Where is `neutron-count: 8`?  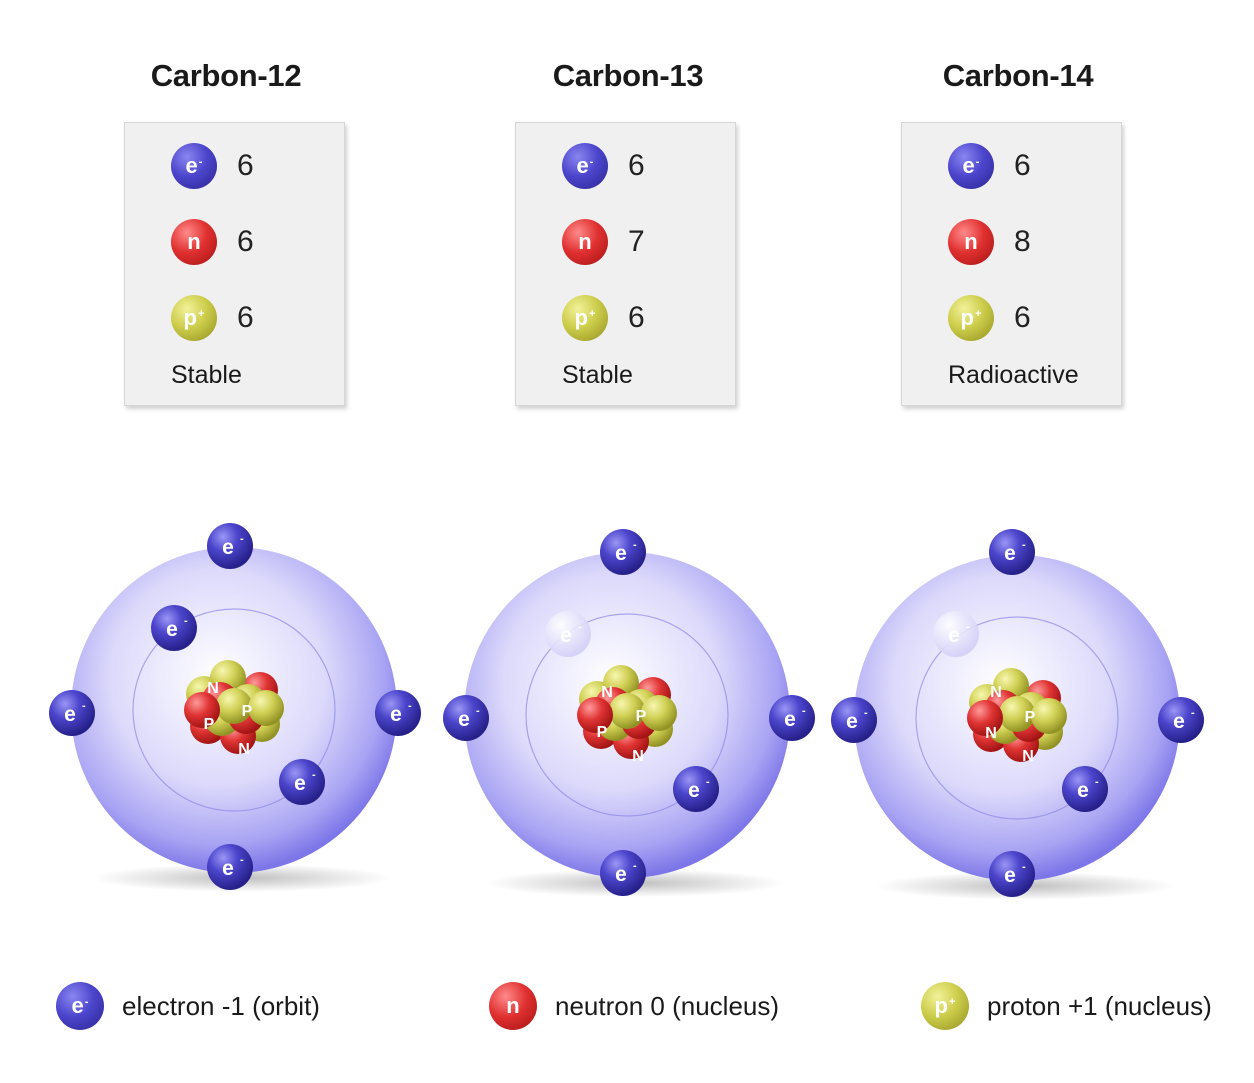 neutron-count: 8 is located at coordinates (1022, 241).